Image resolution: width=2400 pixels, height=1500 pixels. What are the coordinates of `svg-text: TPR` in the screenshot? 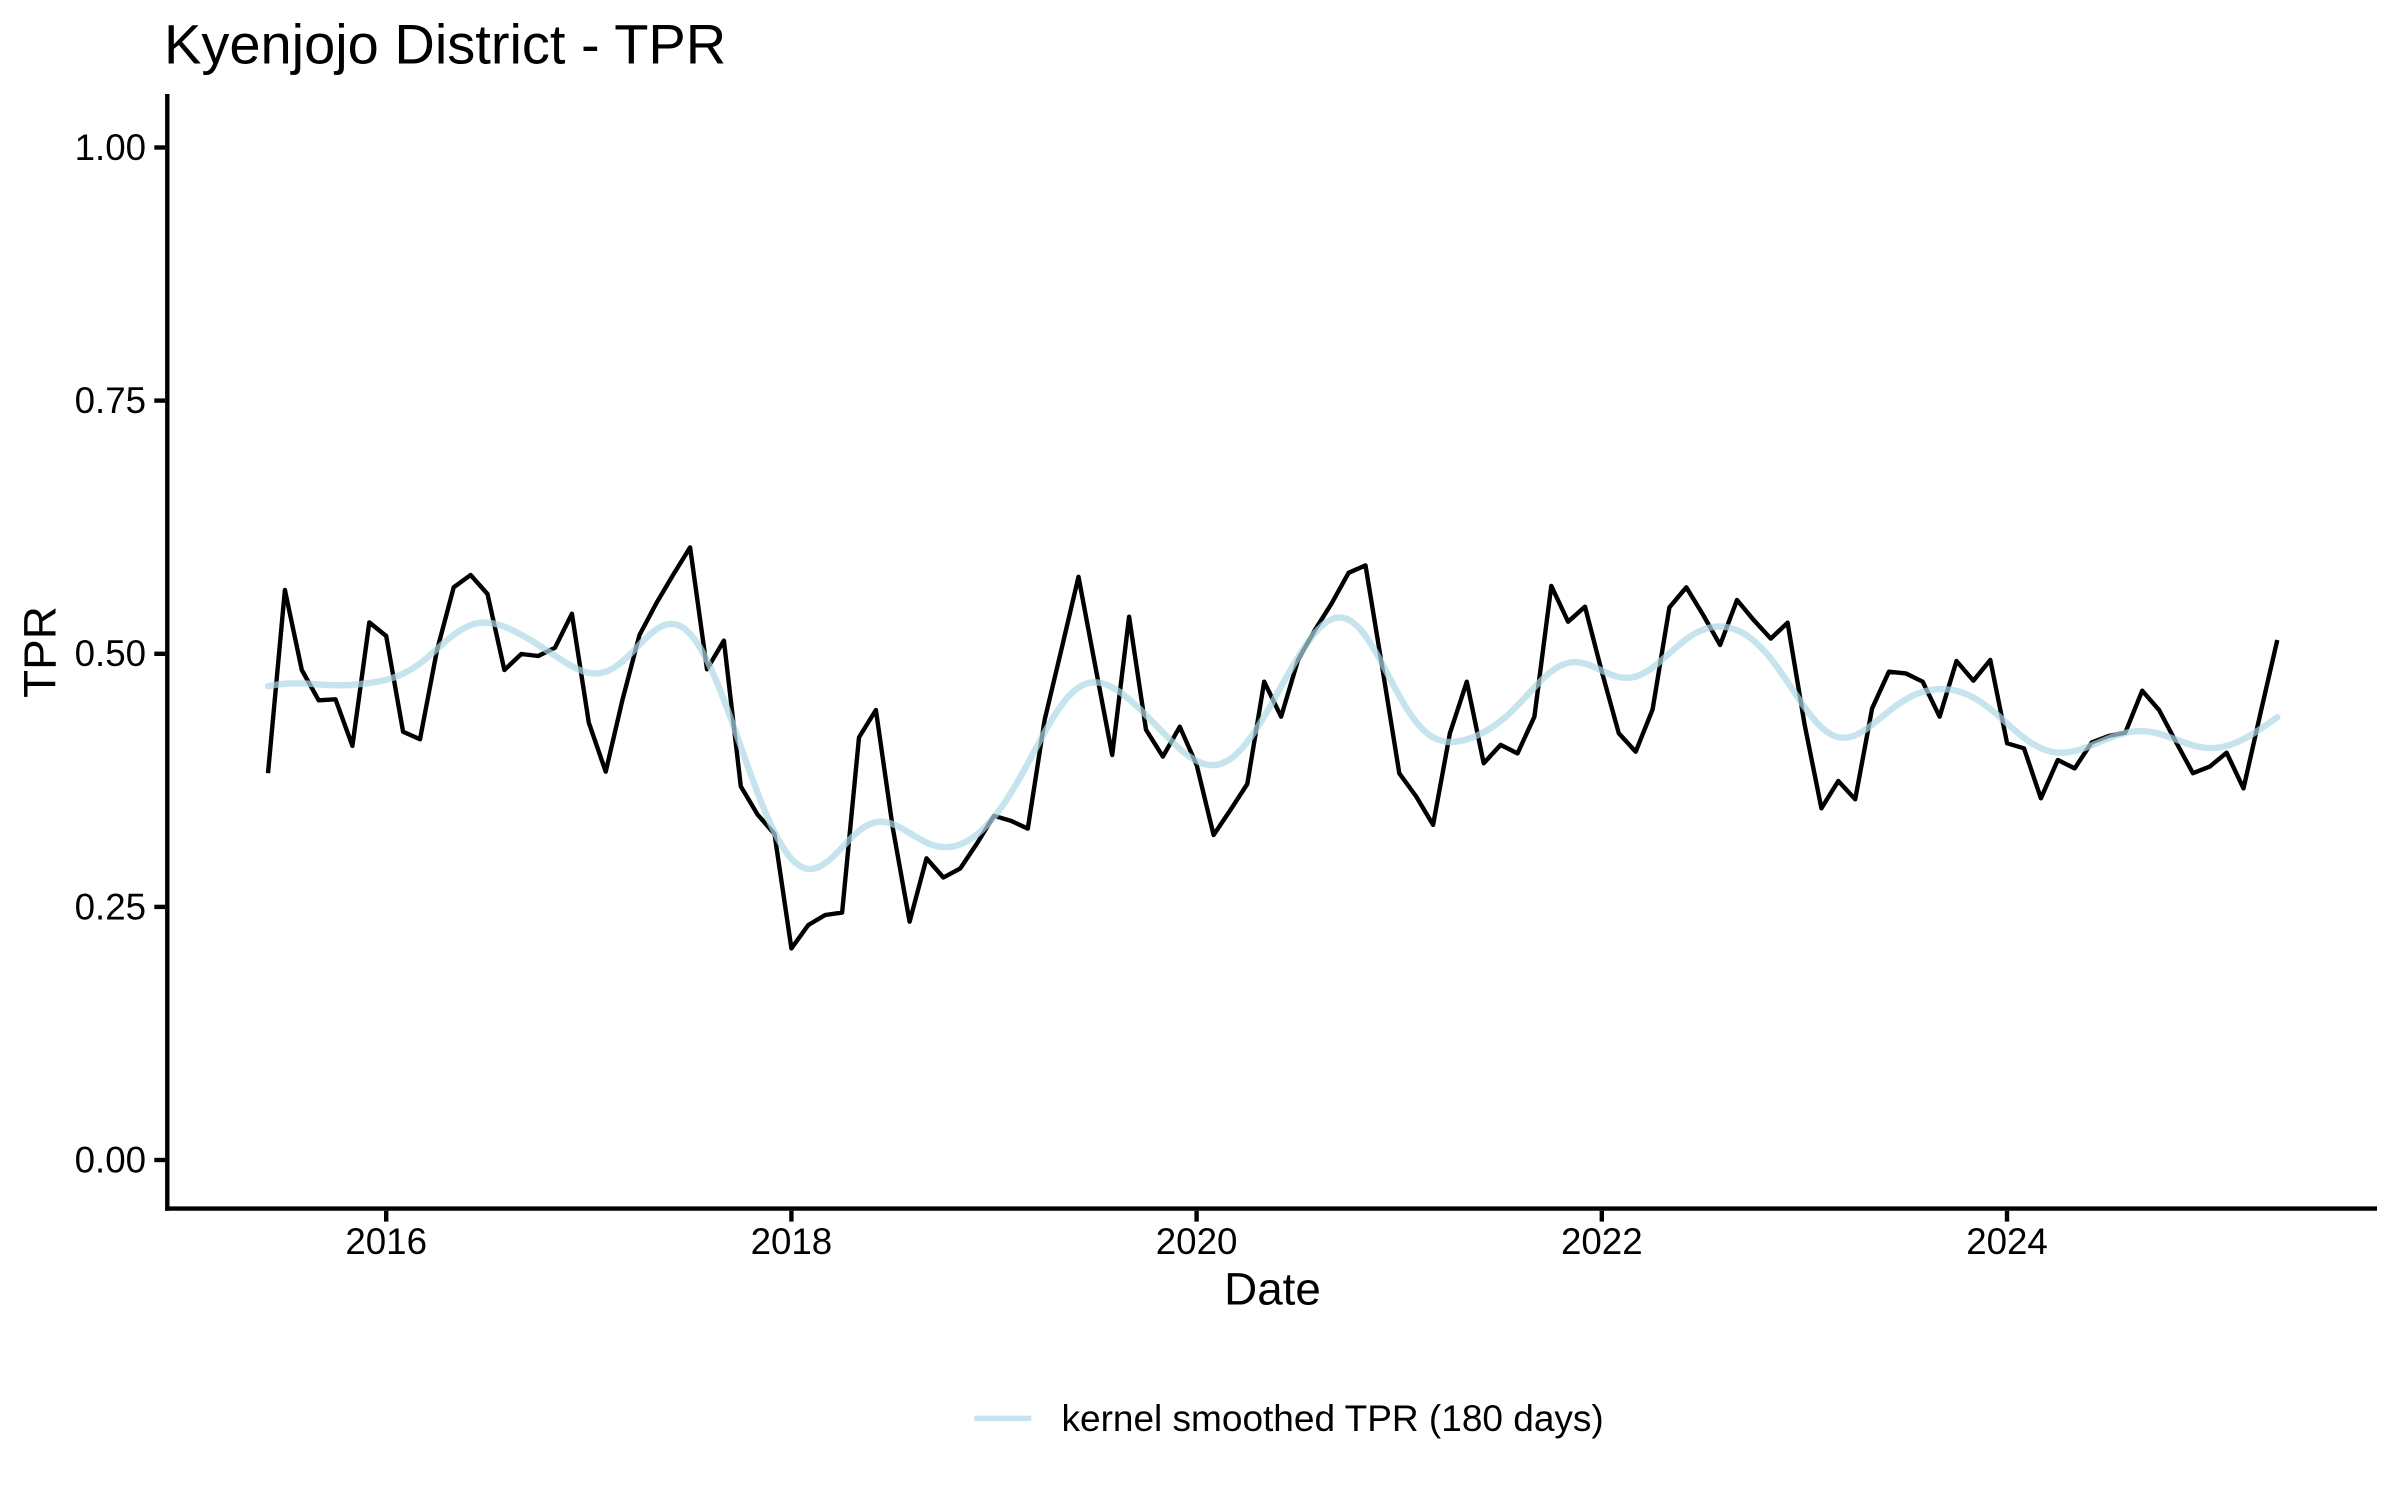 It's located at (39, 652).